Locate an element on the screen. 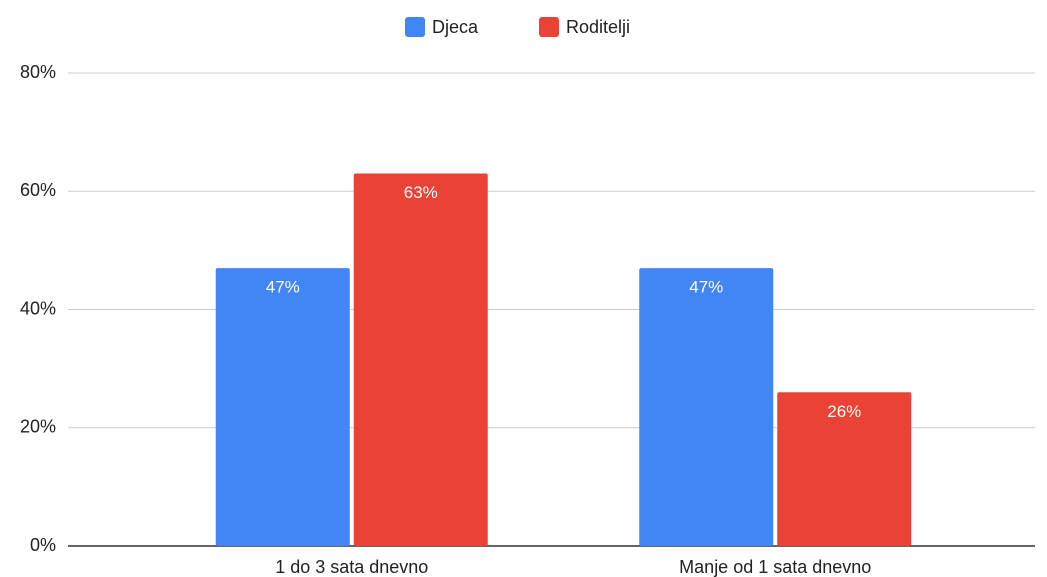 The height and width of the screenshot is (577, 1047). y-tick-label: 60% is located at coordinates (38, 190).